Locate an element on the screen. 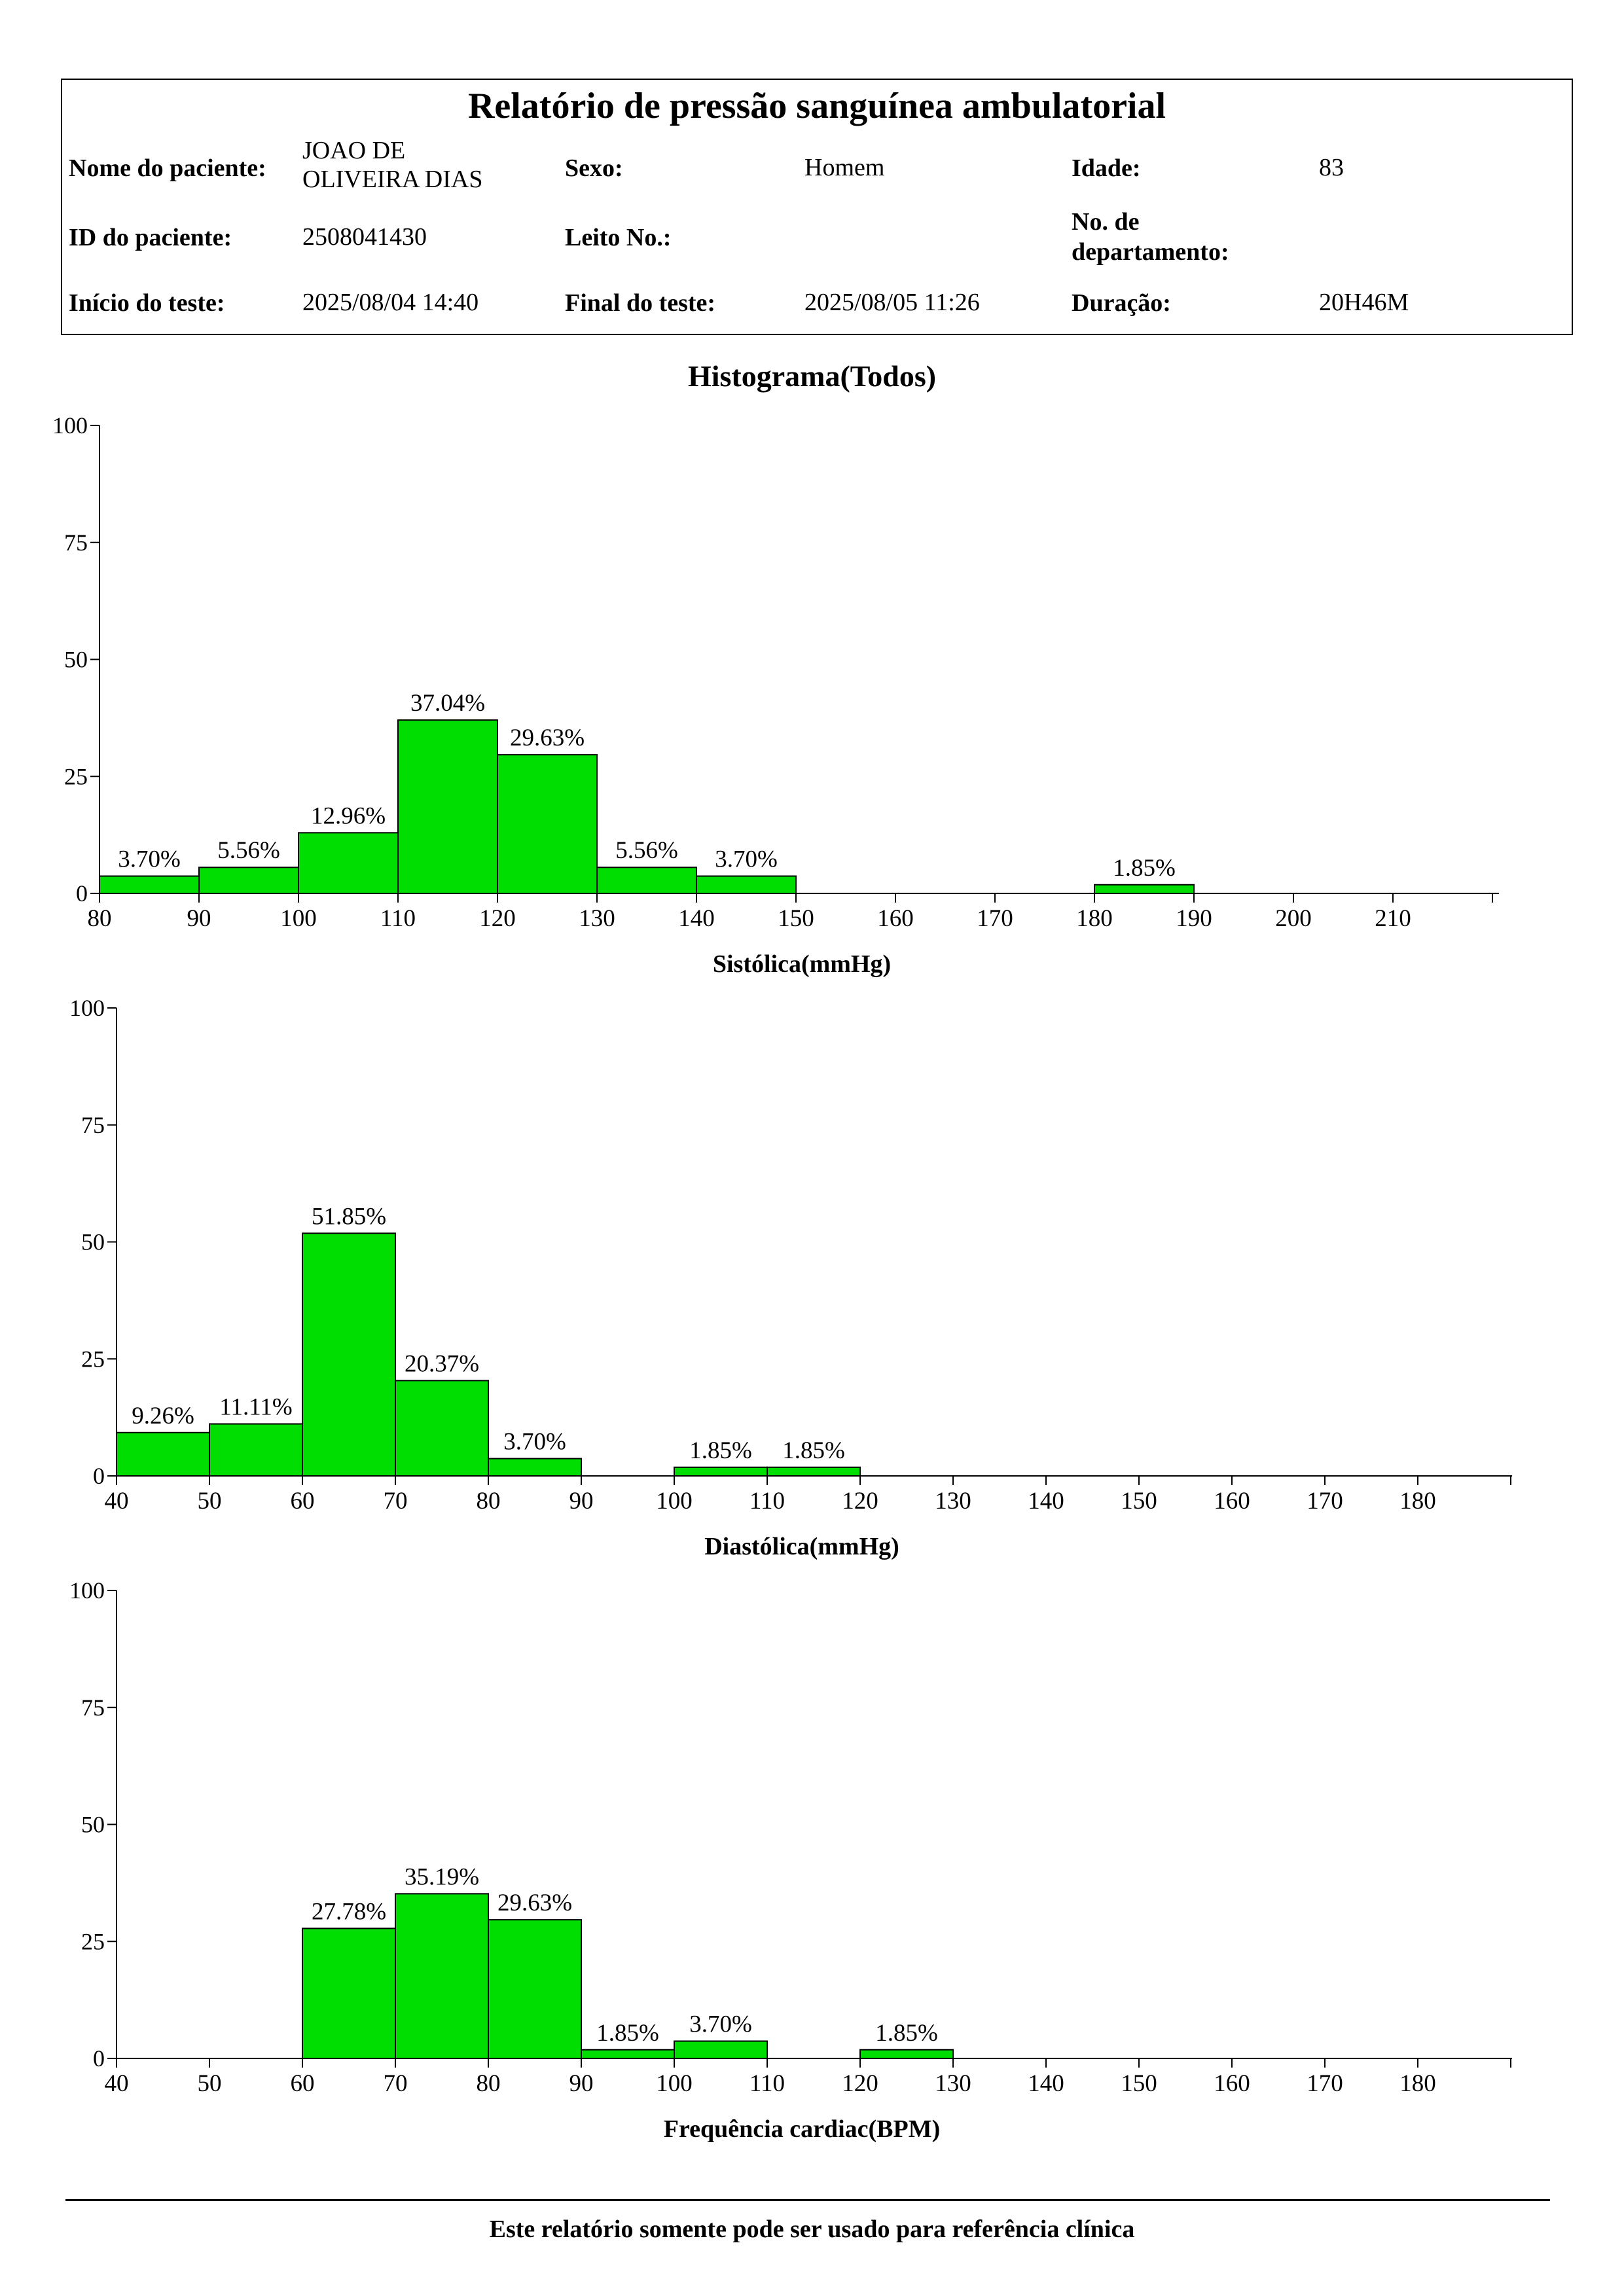 This screenshot has height=2296, width=1624. test-start-value: 2025/08/04 14:40 is located at coordinates (390, 302).